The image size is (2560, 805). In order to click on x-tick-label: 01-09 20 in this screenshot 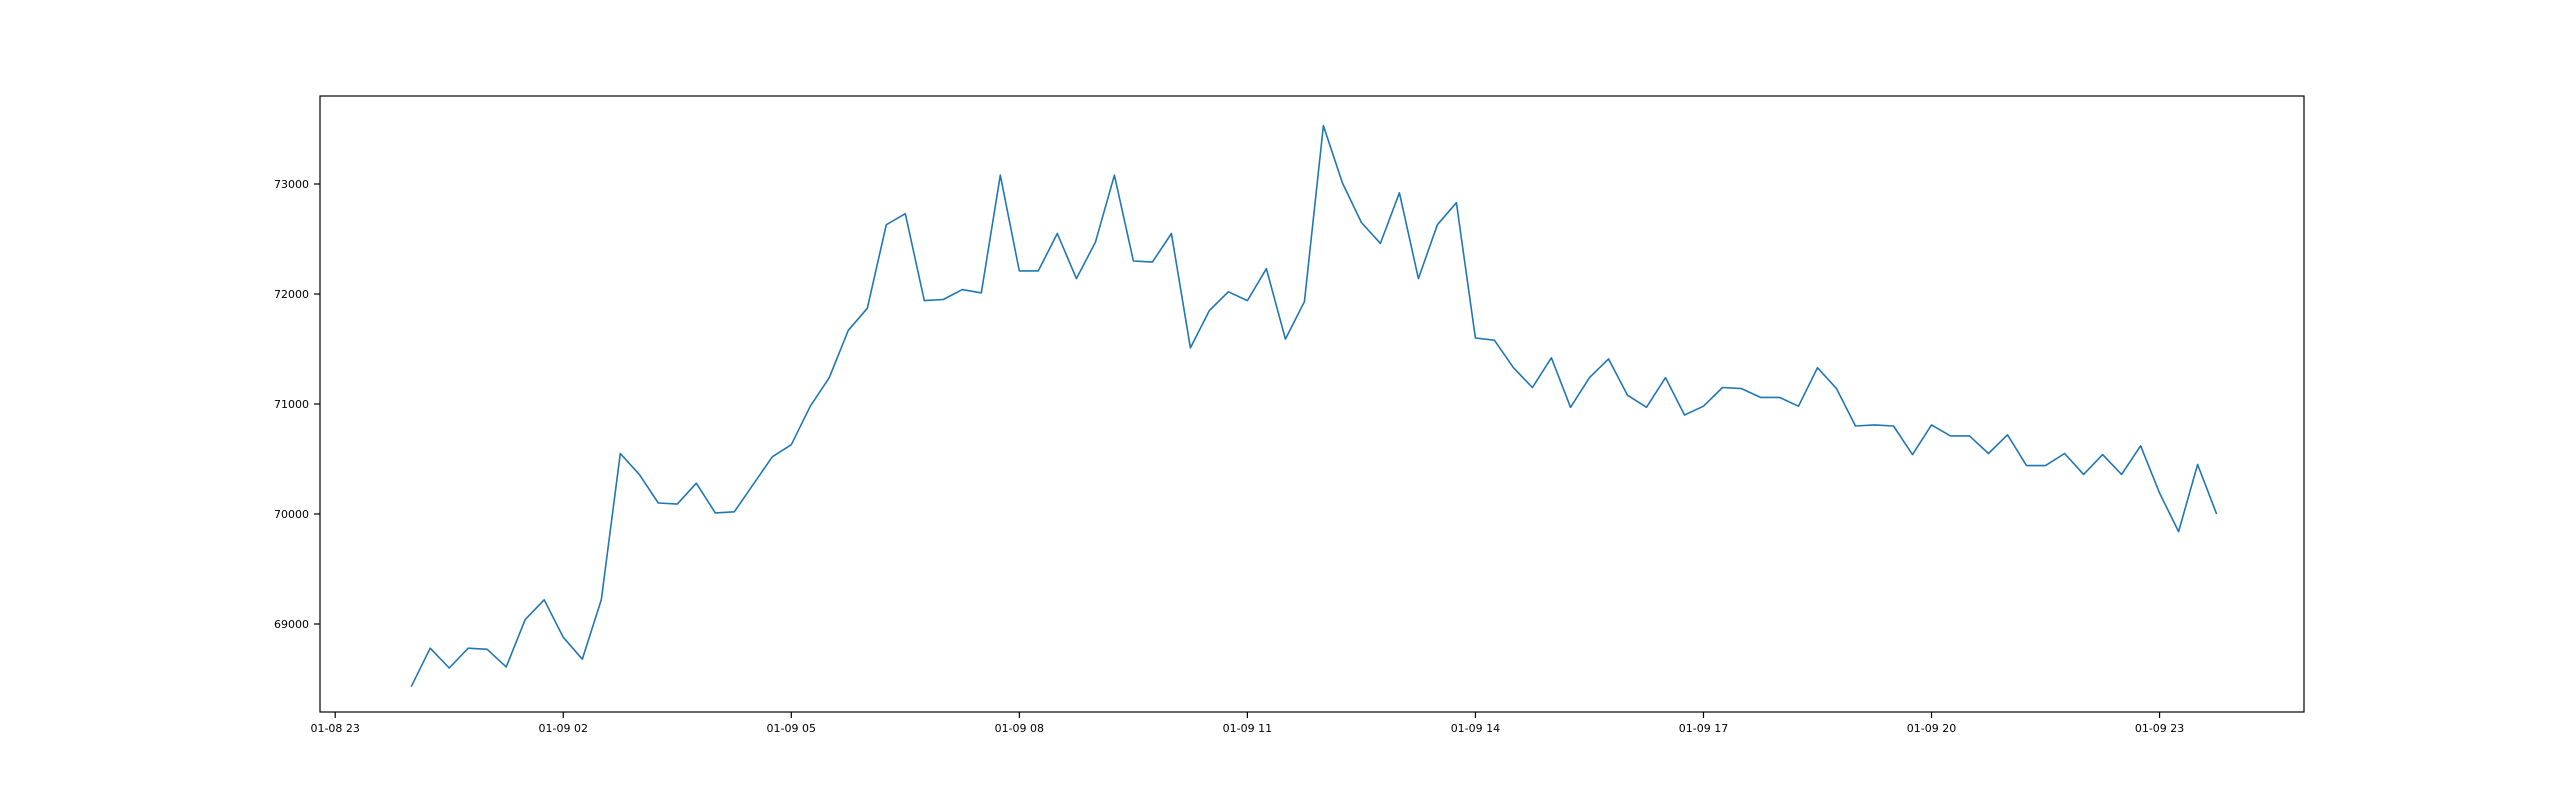, I will do `click(1931, 728)`.